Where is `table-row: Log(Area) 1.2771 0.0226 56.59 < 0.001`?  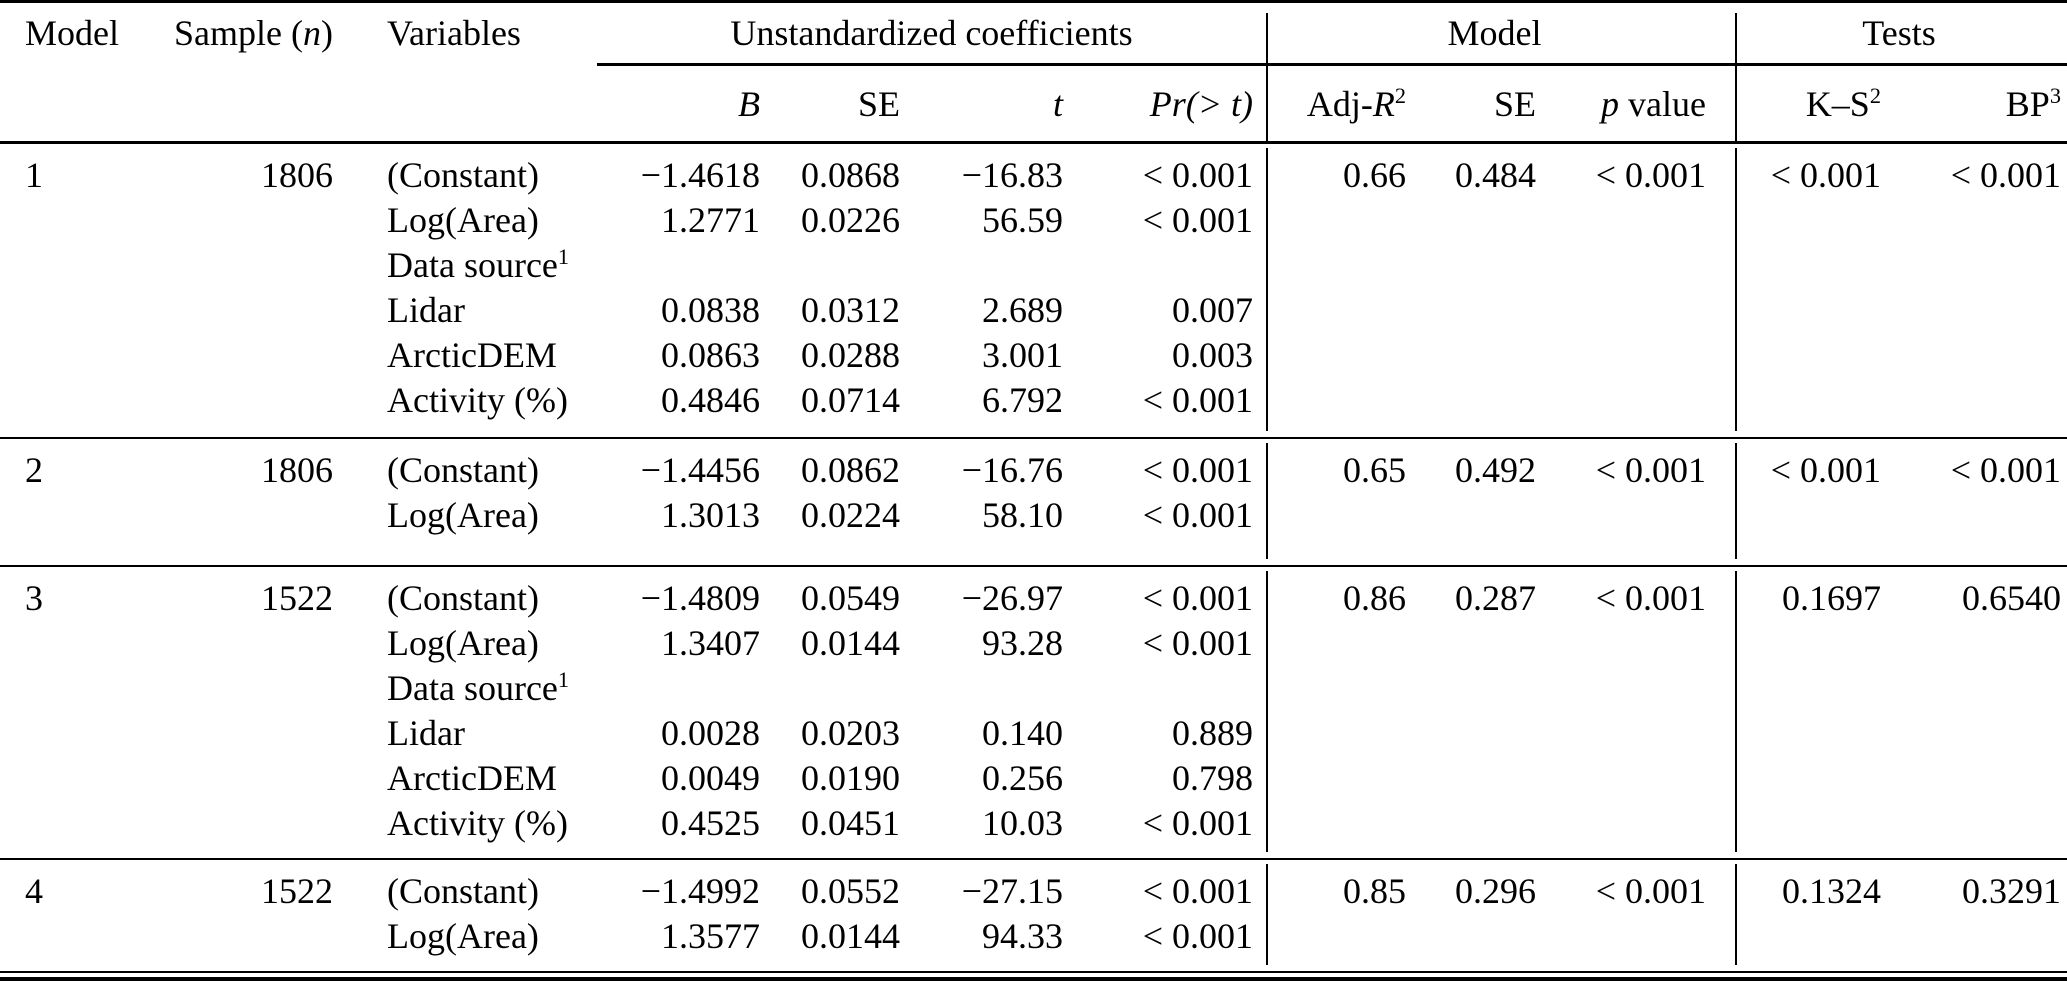
table-row: Log(Area) 1.2771 0.0226 56.59 < 0.001 is located at coordinates (1033, 219).